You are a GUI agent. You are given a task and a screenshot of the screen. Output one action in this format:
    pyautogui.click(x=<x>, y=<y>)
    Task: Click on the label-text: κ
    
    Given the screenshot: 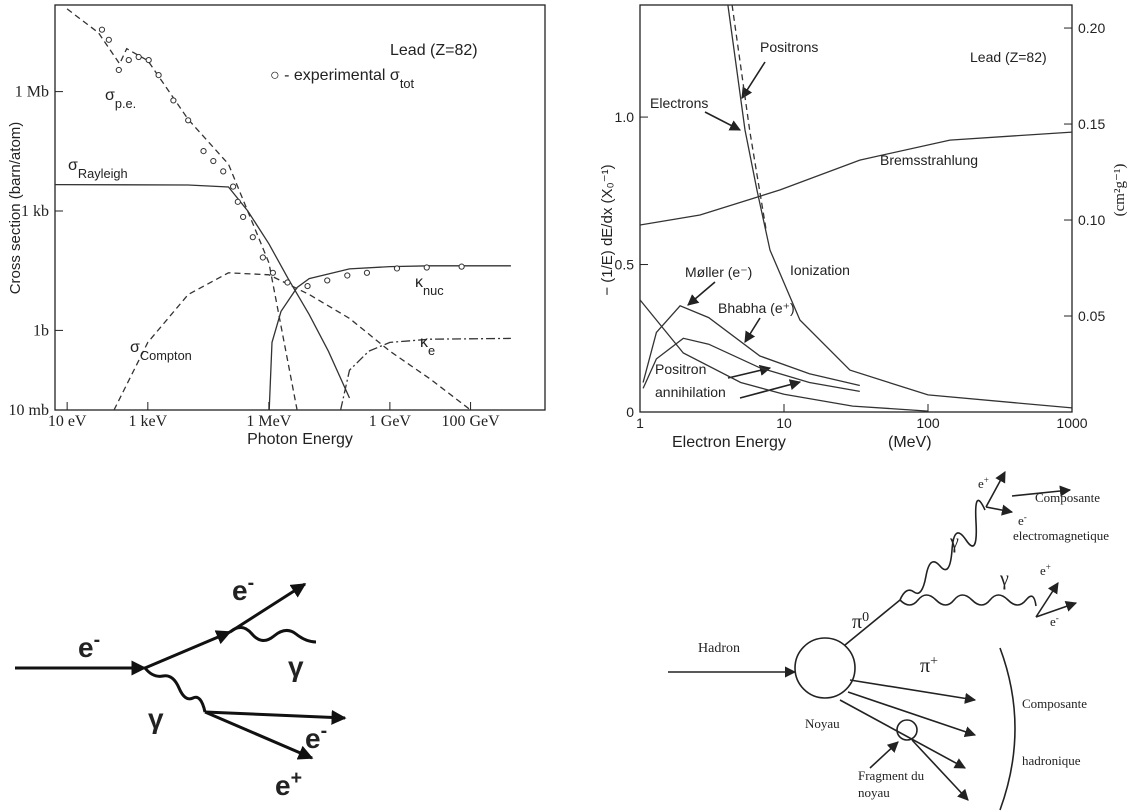 What is the action you would take?
    pyautogui.click(x=419, y=282)
    